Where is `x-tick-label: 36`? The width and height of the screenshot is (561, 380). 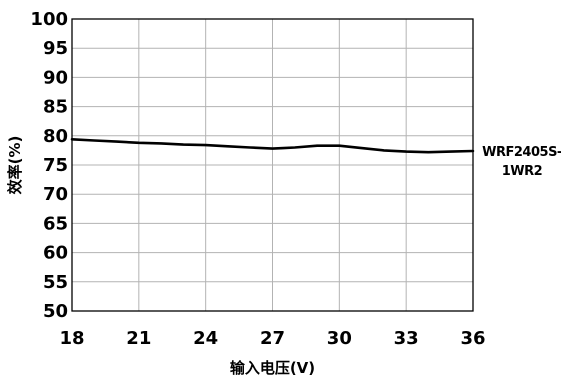 x-tick-label: 36 is located at coordinates (472, 338).